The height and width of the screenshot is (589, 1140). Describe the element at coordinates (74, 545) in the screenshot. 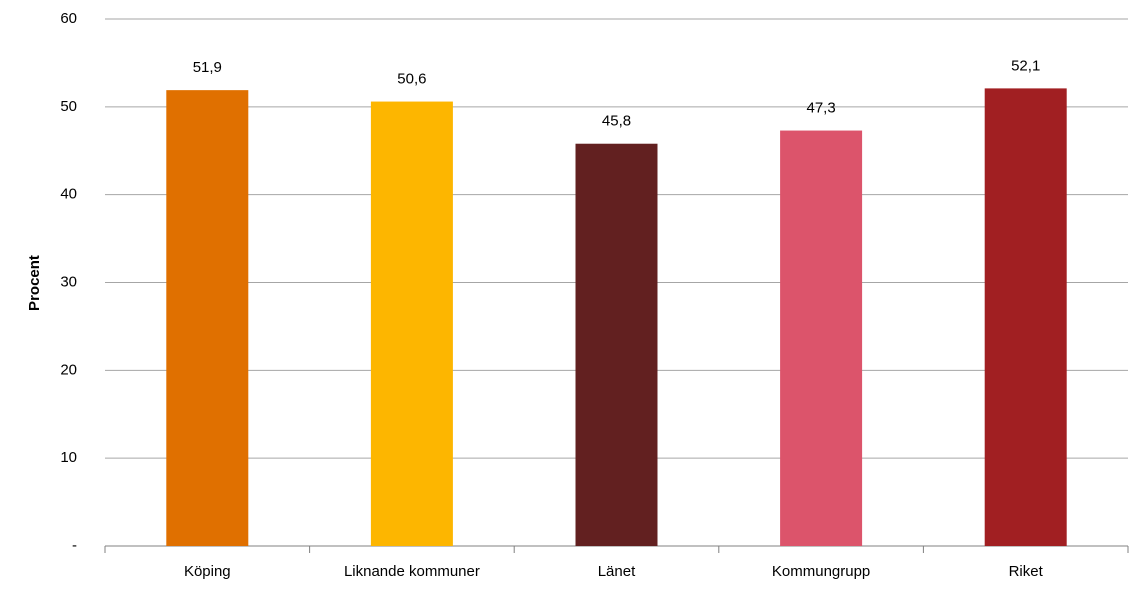

I see `y-tick-label: -` at that location.